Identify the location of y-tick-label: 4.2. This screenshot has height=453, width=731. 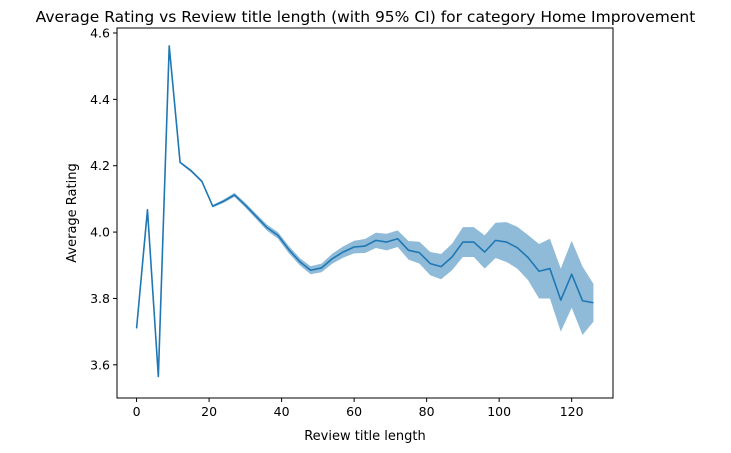
(100, 165).